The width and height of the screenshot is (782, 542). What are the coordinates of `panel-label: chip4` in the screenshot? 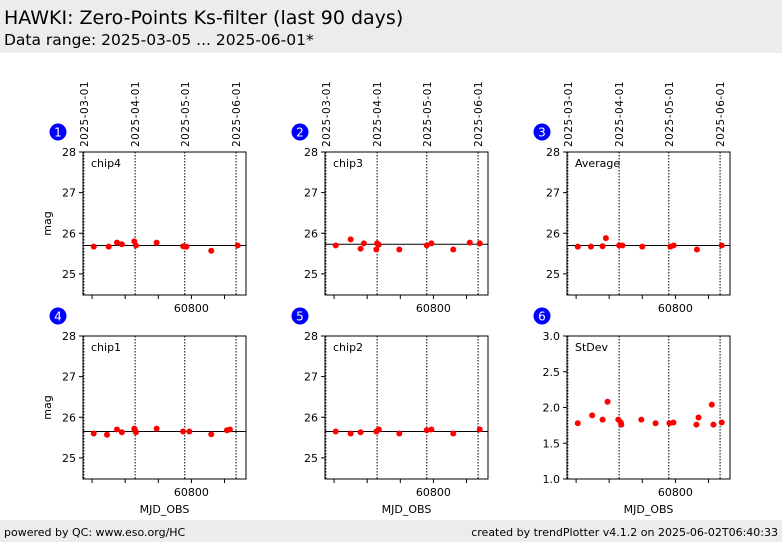 It's located at (106, 163).